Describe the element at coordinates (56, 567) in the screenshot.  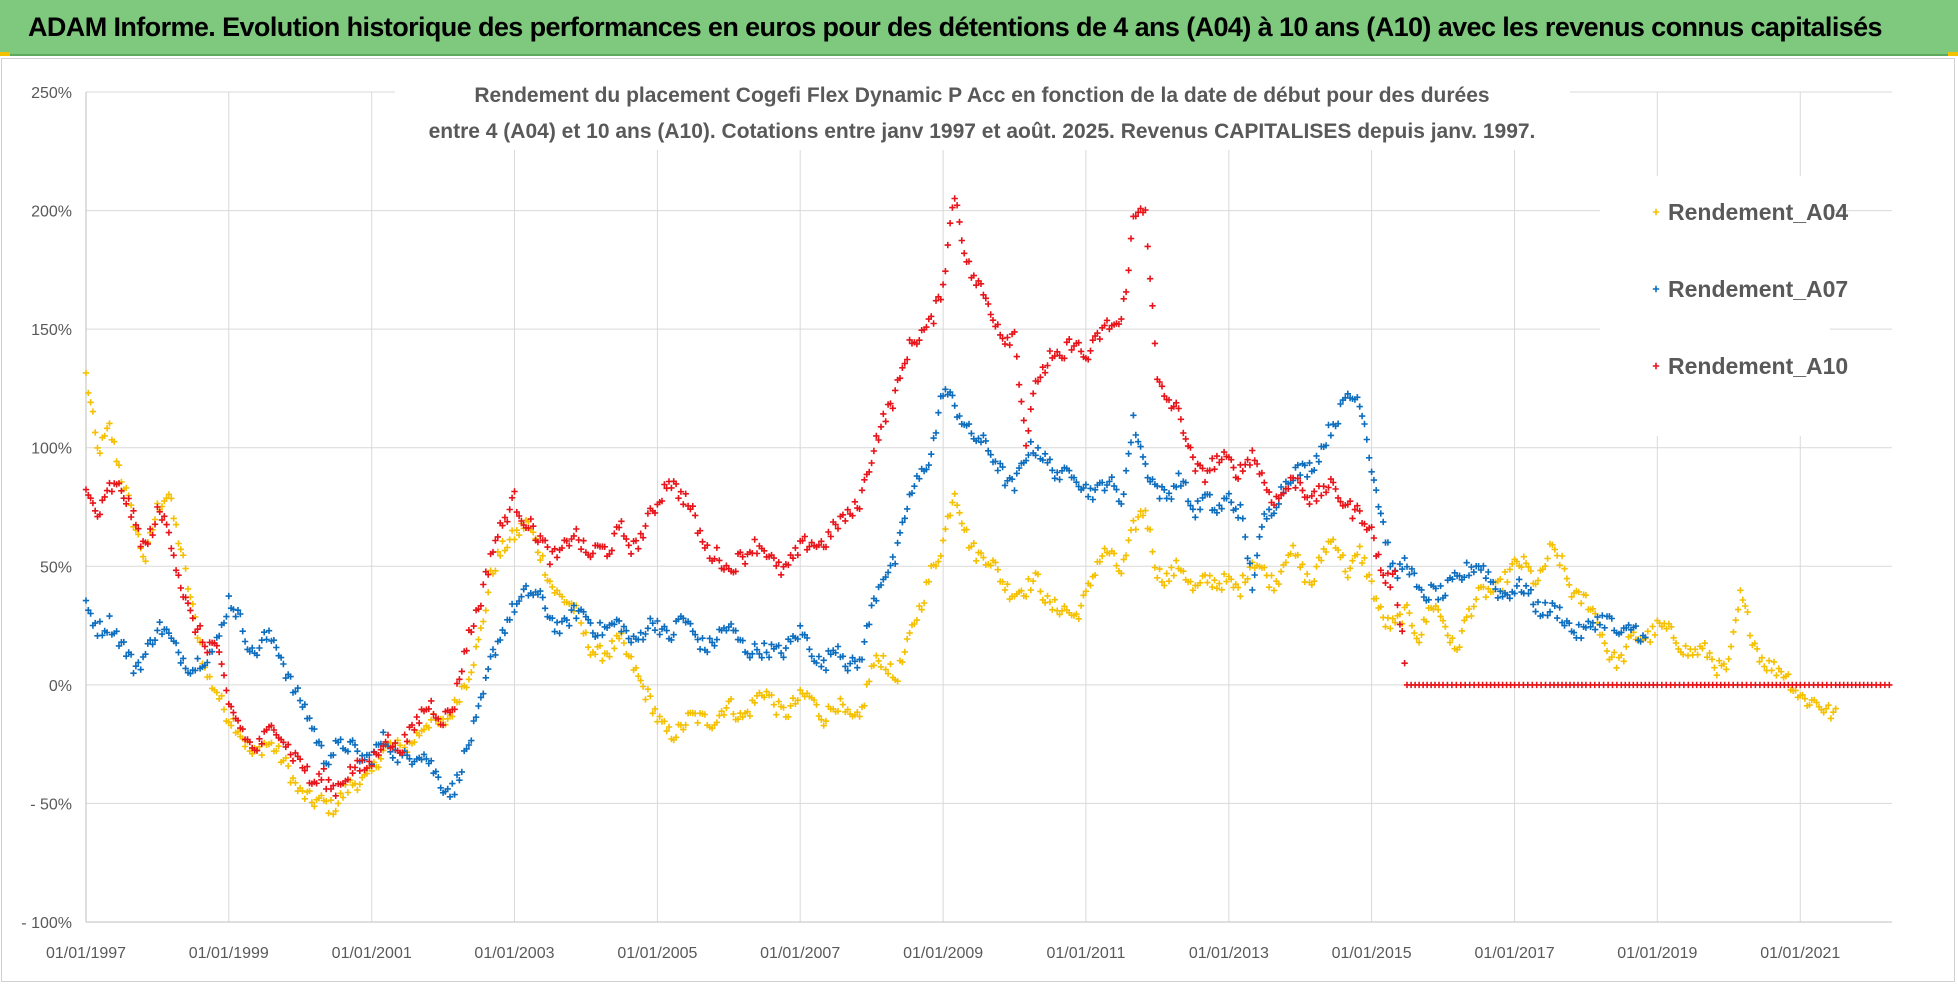
I see `y-tick-label: 50%` at that location.